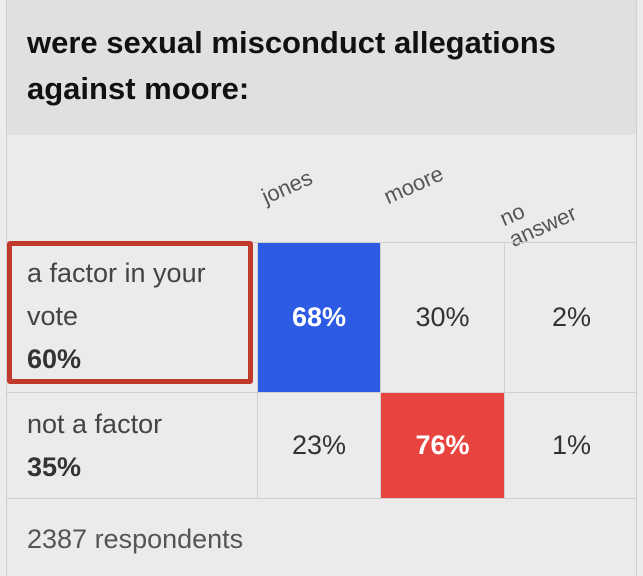  I want to click on column-header-moore: moore, so click(413, 184).